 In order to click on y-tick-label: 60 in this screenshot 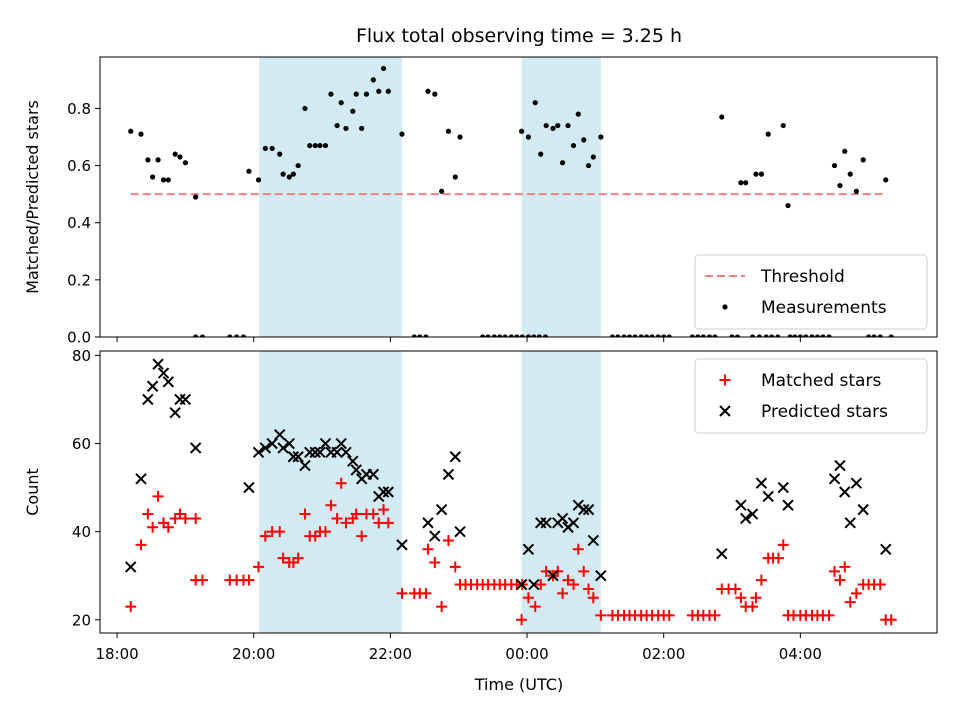, I will do `click(81, 444)`.